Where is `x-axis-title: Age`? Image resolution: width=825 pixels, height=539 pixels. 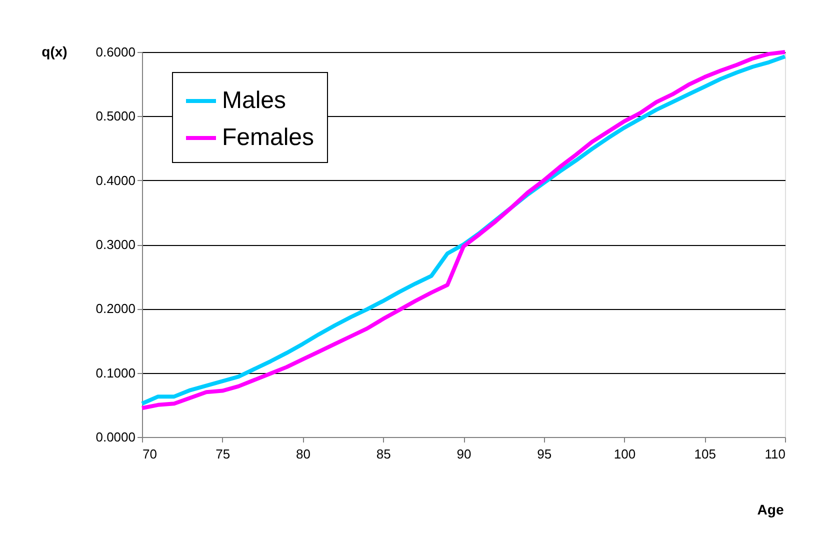
x-axis-title: Age is located at coordinates (770, 510).